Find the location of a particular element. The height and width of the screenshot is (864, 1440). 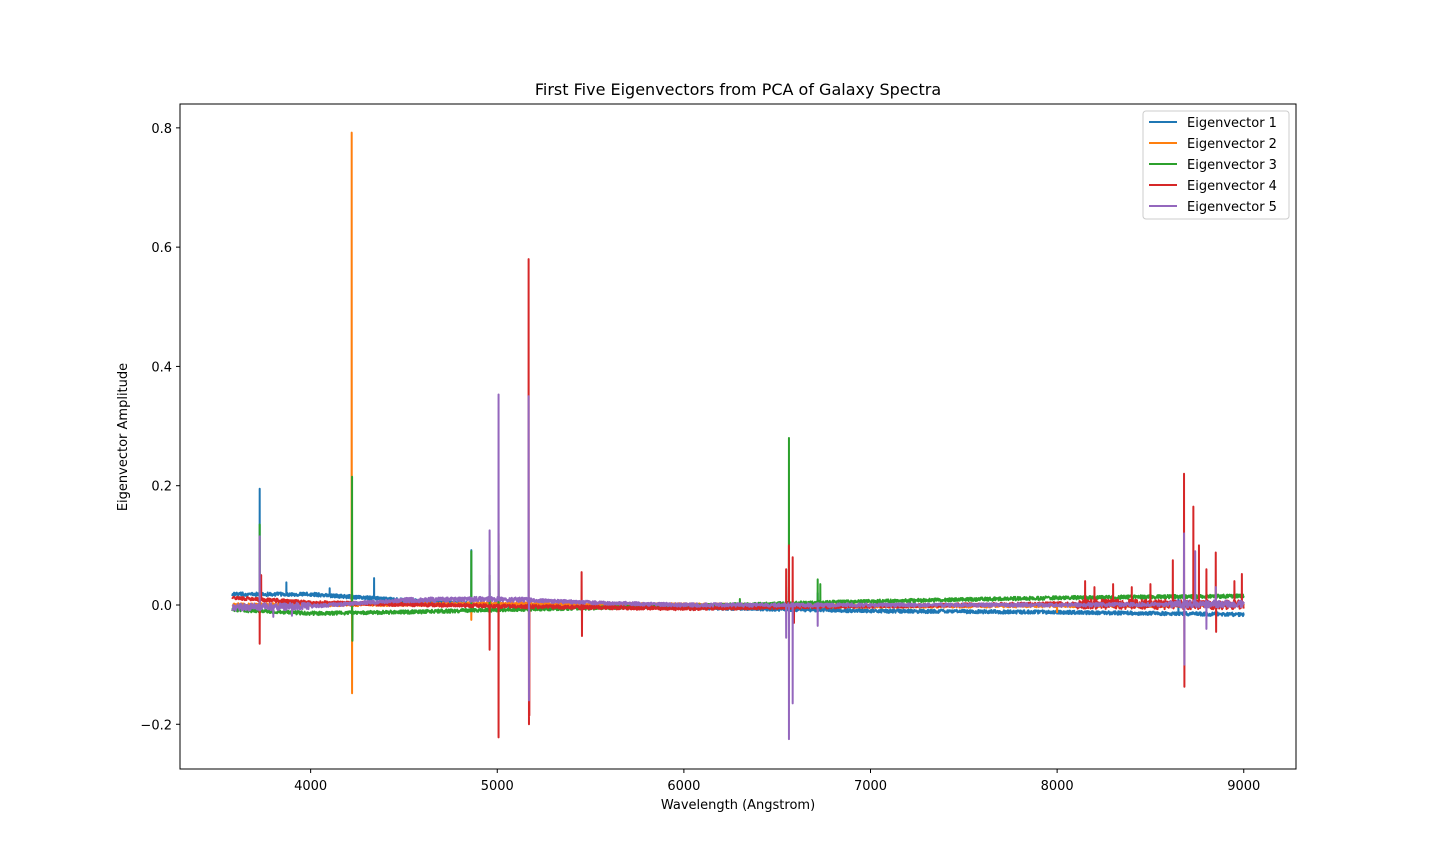

legend-box is located at coordinates (1216, 165).